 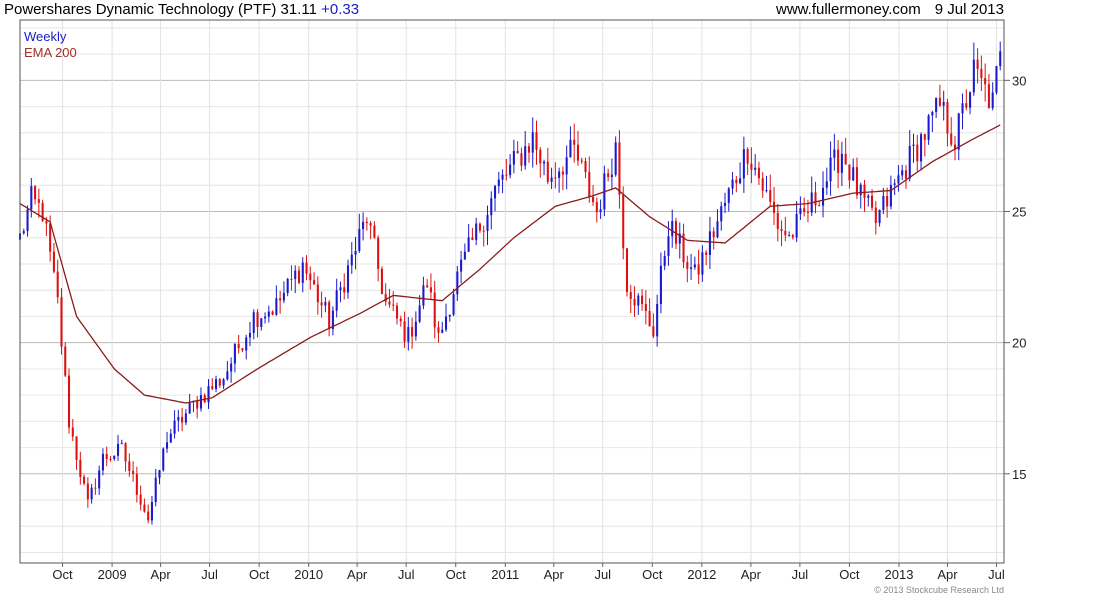 I want to click on last-price: 31.11, so click(x=298, y=9).